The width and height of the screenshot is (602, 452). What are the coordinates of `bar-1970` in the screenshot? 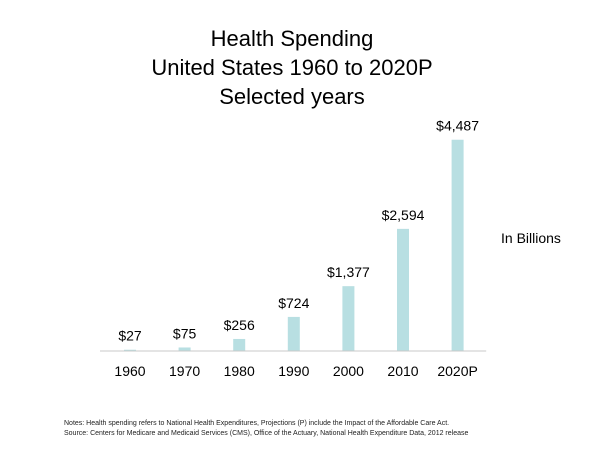 It's located at (184, 349).